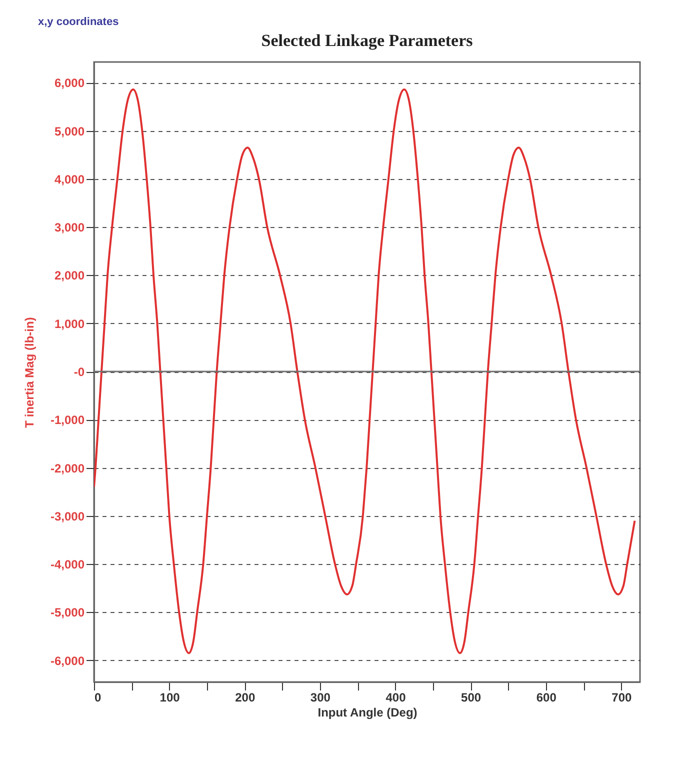 The width and height of the screenshot is (688, 765). I want to click on text: x,y coordinates, so click(78, 22).